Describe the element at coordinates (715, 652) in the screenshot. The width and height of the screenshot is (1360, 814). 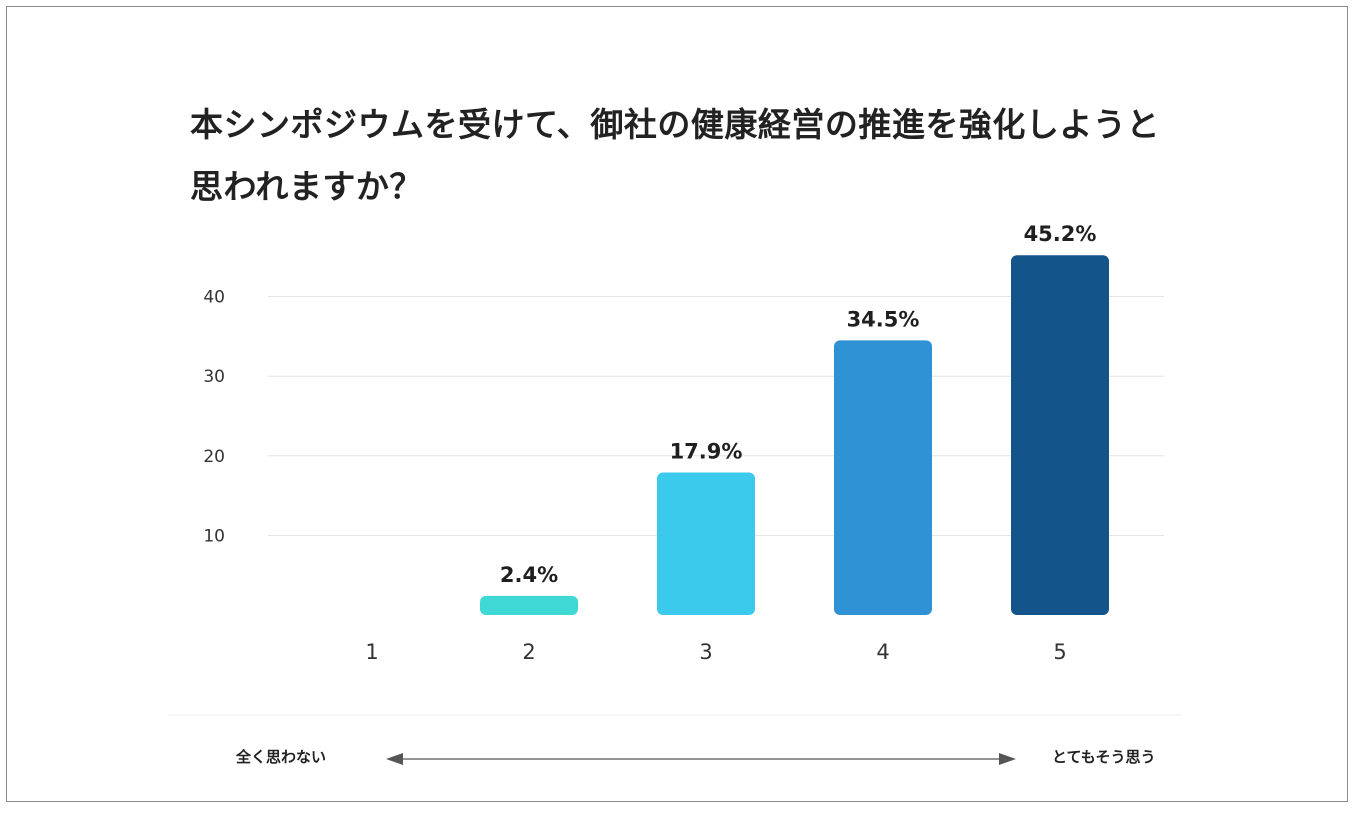
I see `x-axis-ticks: 1 2 3 4 5` at that location.